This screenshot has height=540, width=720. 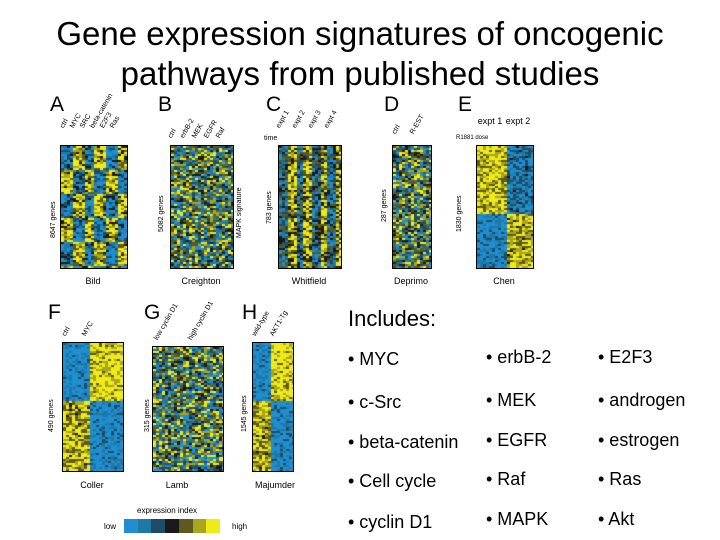 What do you see at coordinates (161, 213) in the screenshot?
I see `panel-b-gene-count: 5082 genes` at bounding box center [161, 213].